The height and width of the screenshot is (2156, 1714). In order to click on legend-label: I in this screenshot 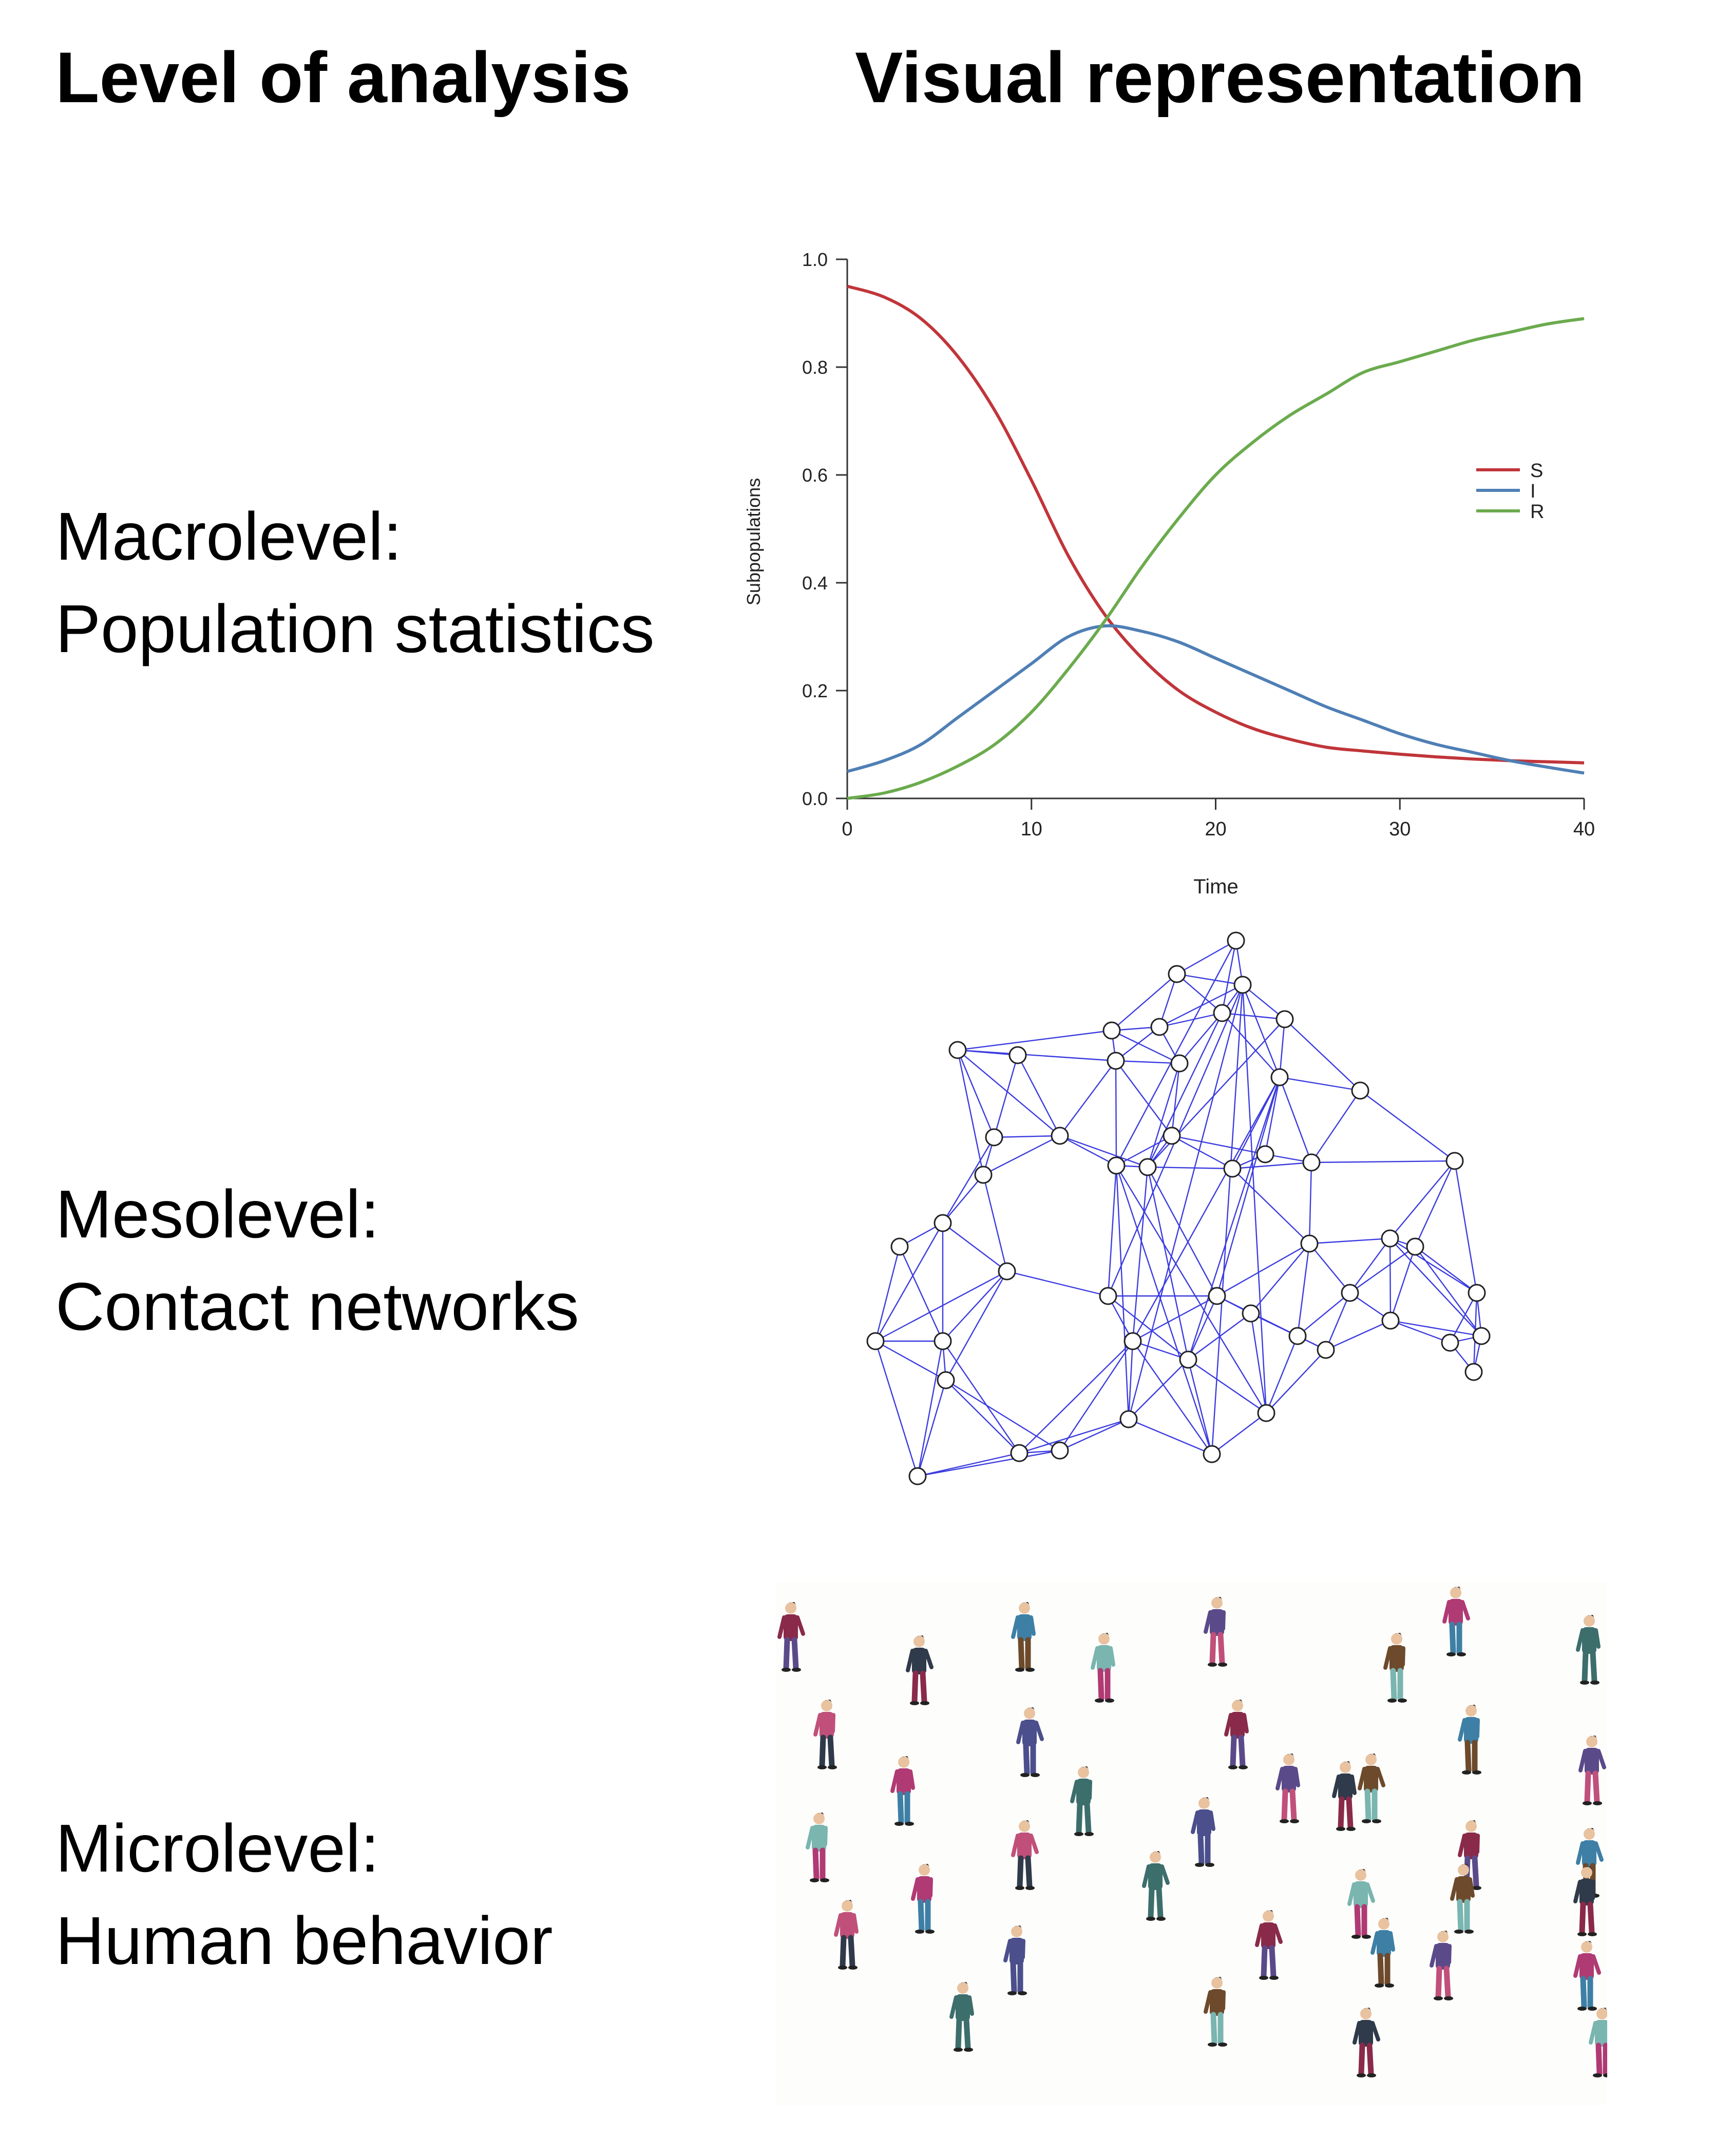, I will do `click(1533, 491)`.